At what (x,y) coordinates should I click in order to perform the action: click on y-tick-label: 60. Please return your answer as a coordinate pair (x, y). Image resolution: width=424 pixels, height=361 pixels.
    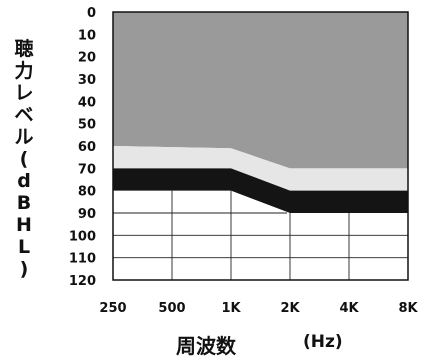
    Looking at the image, I should click on (87, 147).